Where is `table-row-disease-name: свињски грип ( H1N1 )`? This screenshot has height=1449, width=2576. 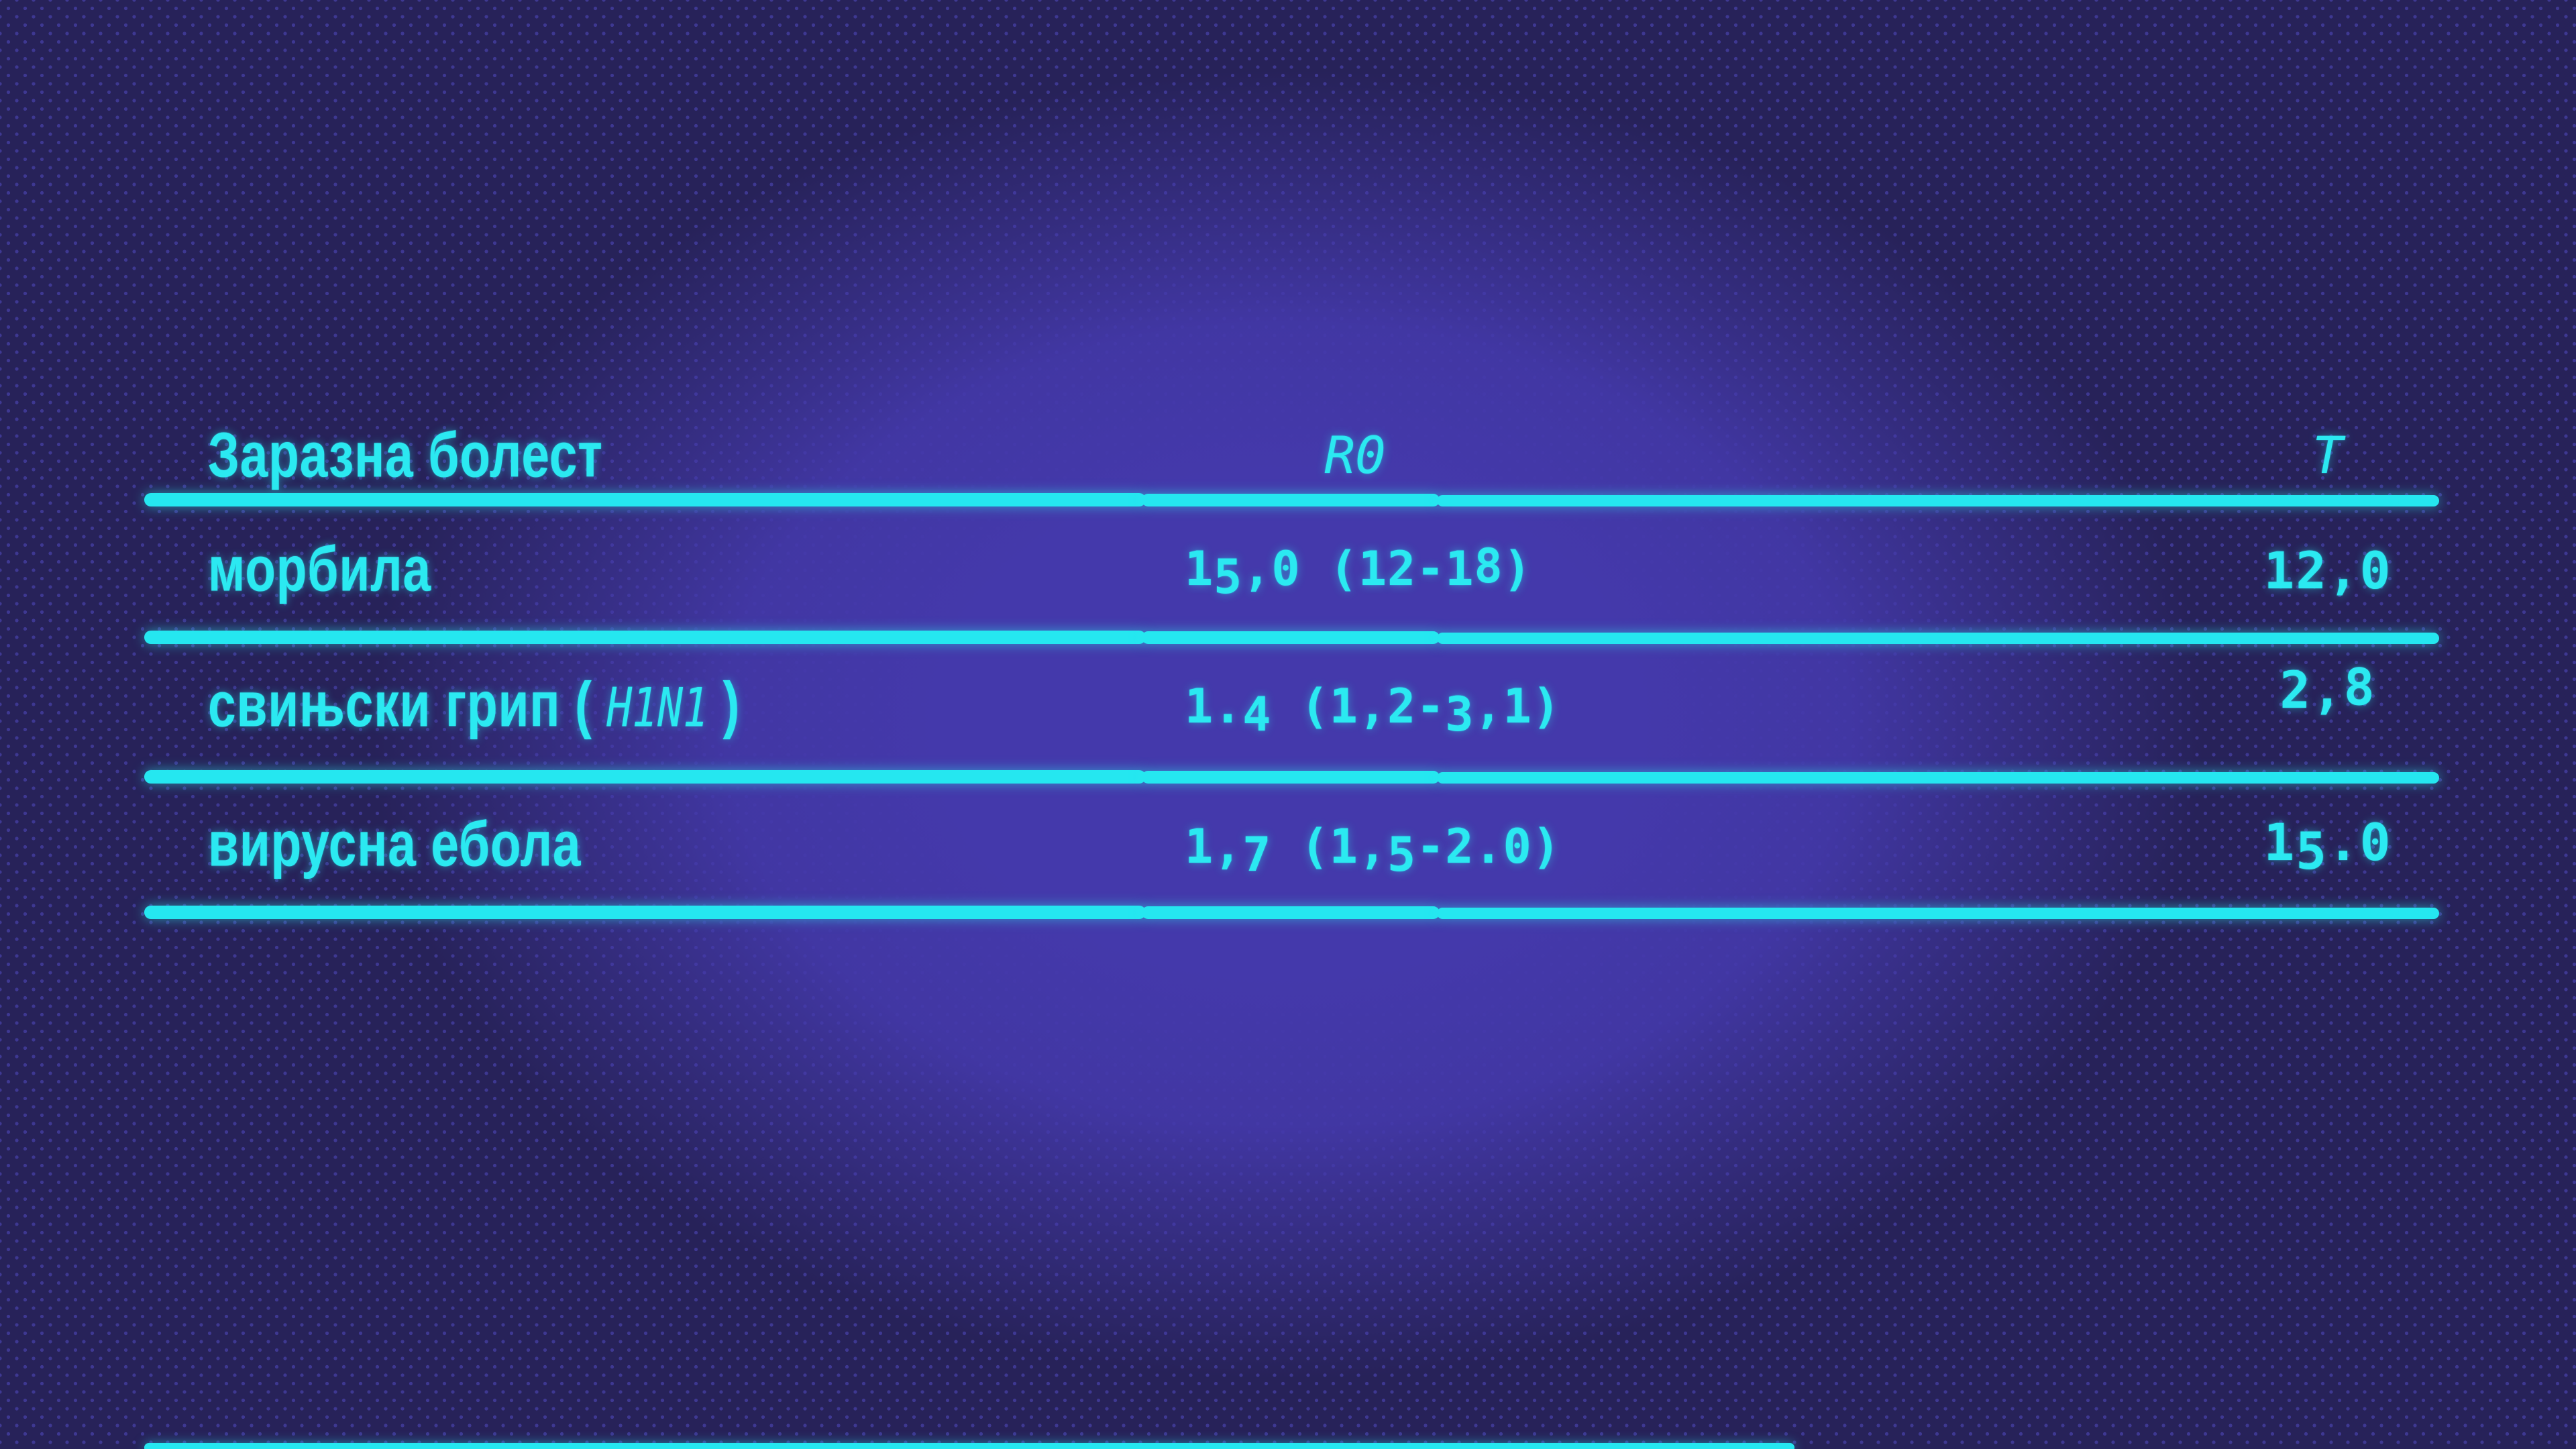 table-row-disease-name: свињски грип ( H1N1 ) is located at coordinates (684, 704).